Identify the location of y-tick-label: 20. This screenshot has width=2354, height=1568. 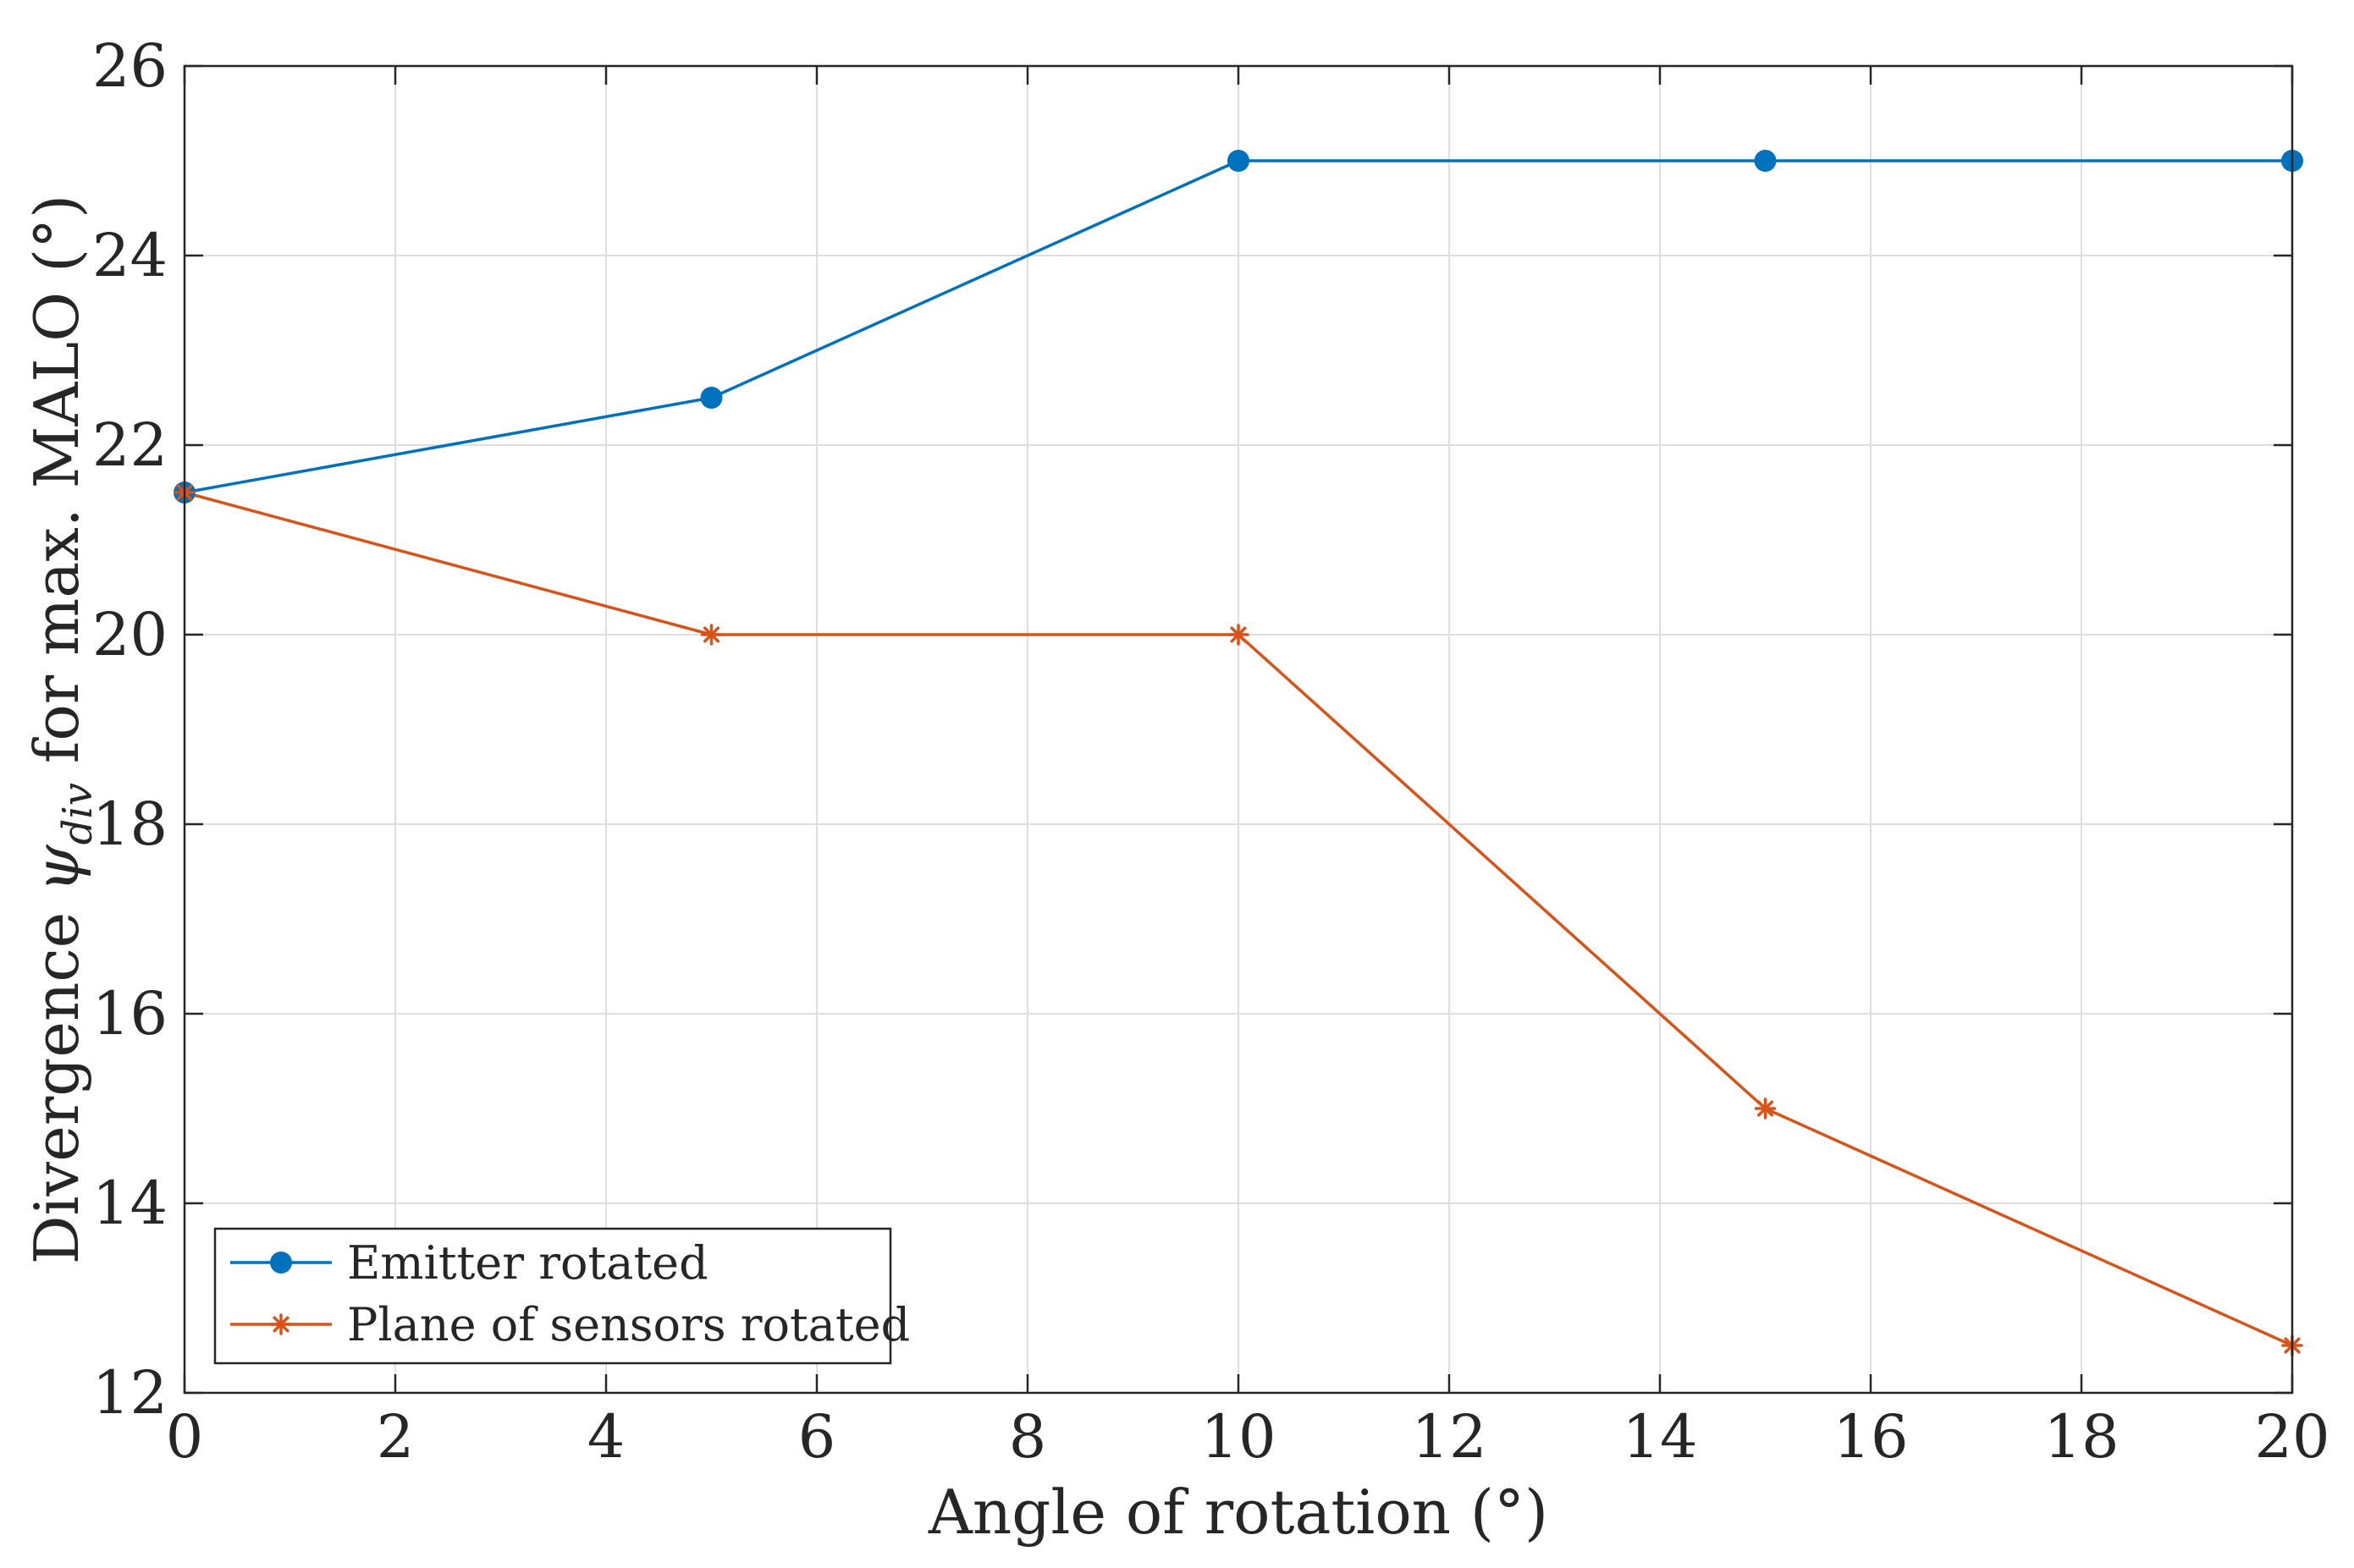
(130, 634).